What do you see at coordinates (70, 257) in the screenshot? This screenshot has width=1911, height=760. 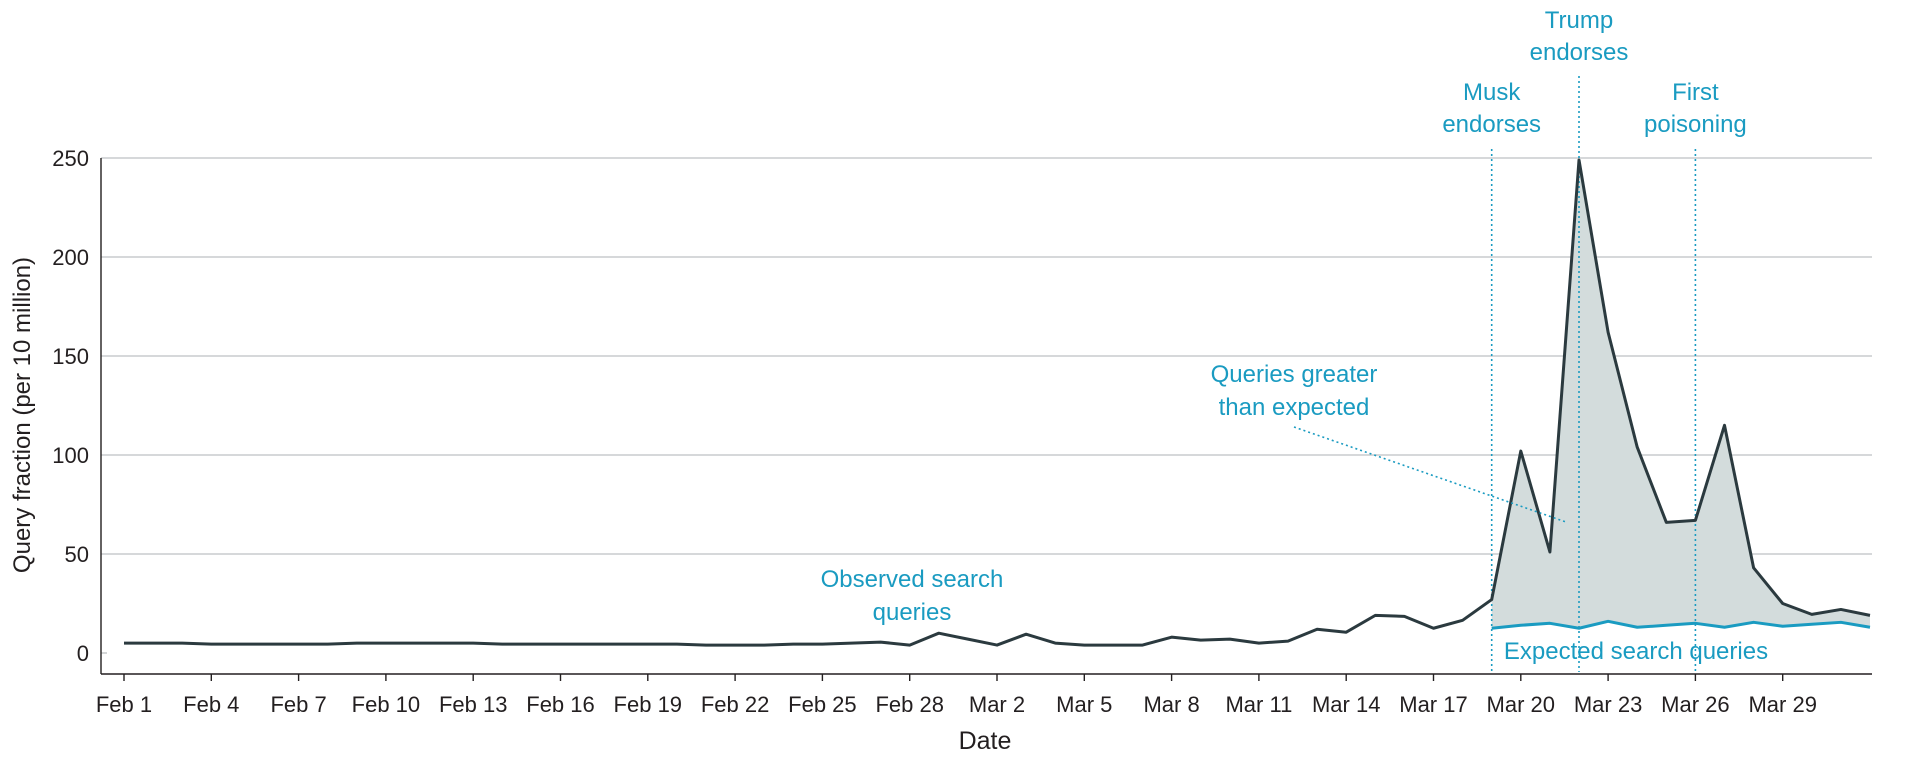 I see `y-tick-label: 200` at bounding box center [70, 257].